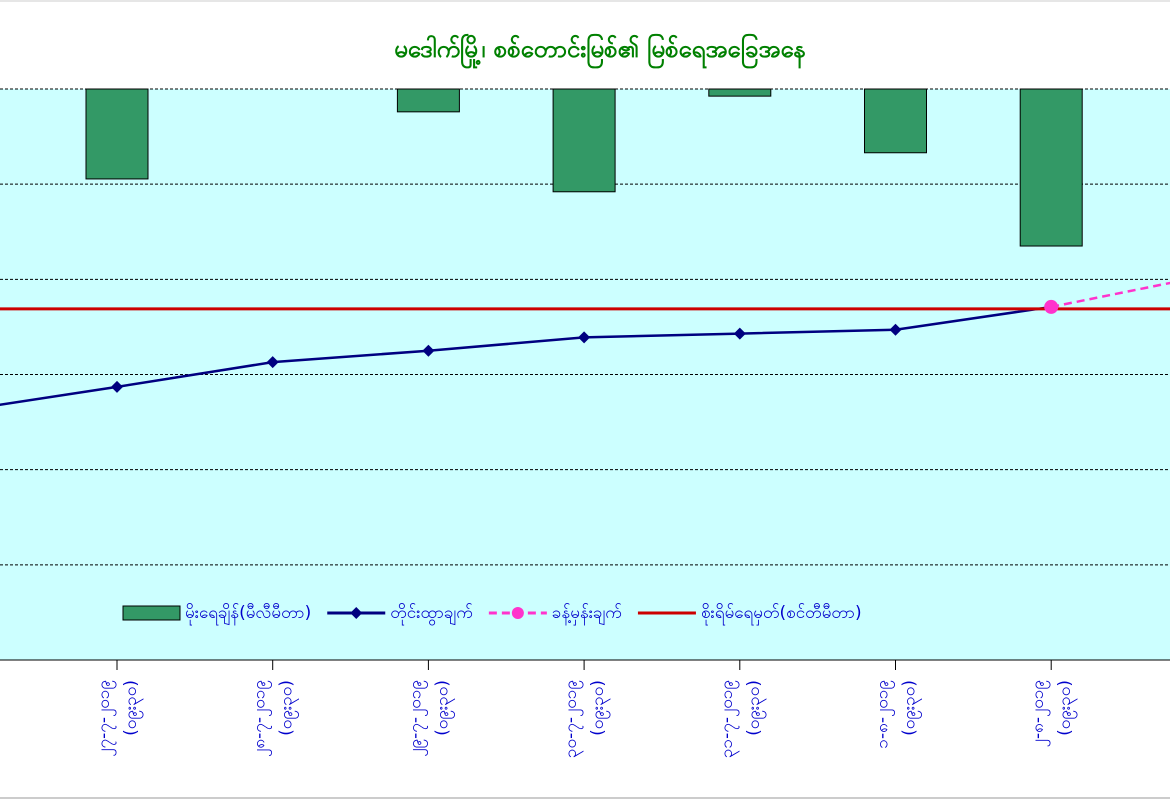  I want to click on x-tick-label: ၃၀-၇-၂၀၁၉, so click(572, 719).